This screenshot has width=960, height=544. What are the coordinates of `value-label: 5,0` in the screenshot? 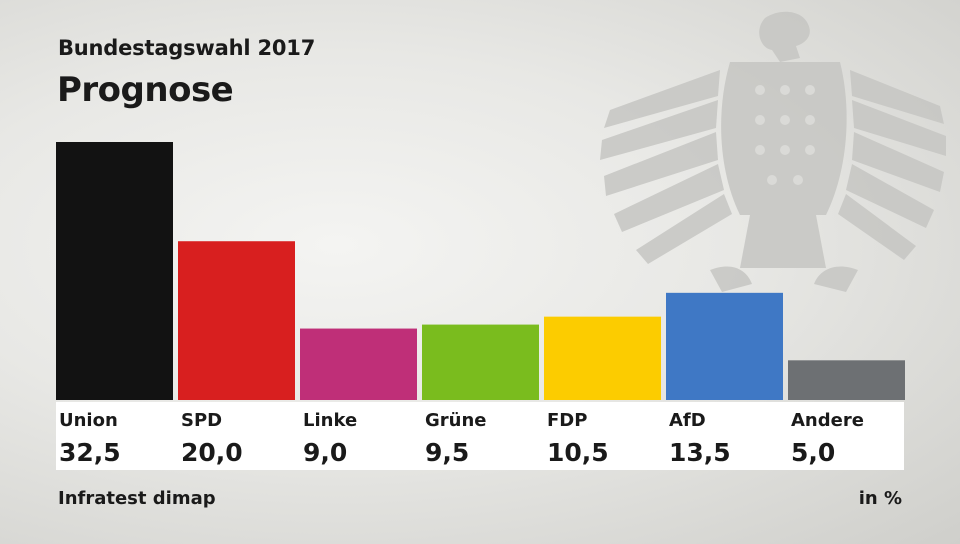 It's located at (813, 452).